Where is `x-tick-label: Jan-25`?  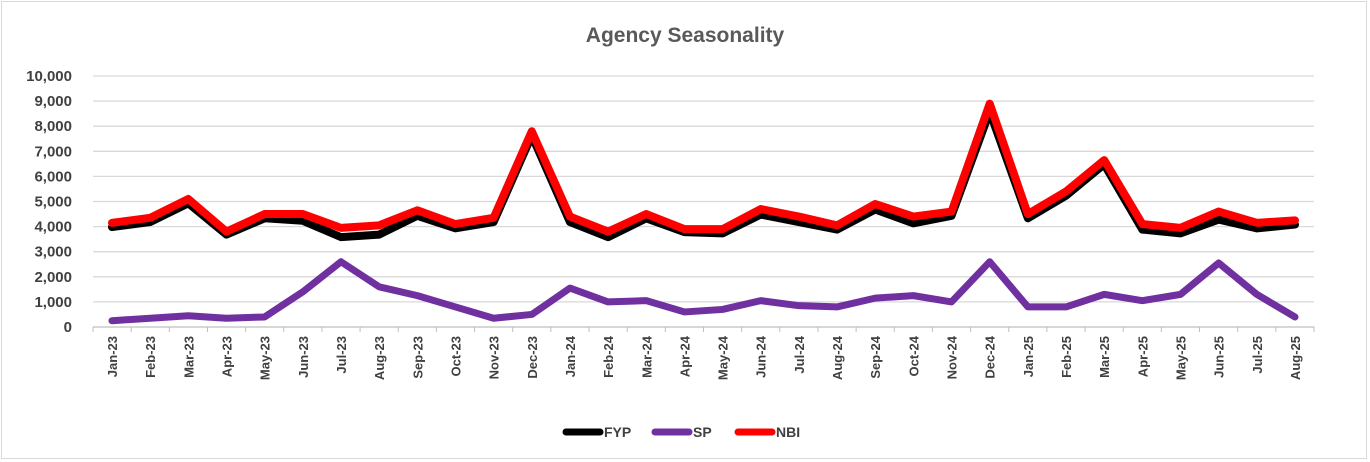 x-tick-label: Jan-25 is located at coordinates (1028, 356).